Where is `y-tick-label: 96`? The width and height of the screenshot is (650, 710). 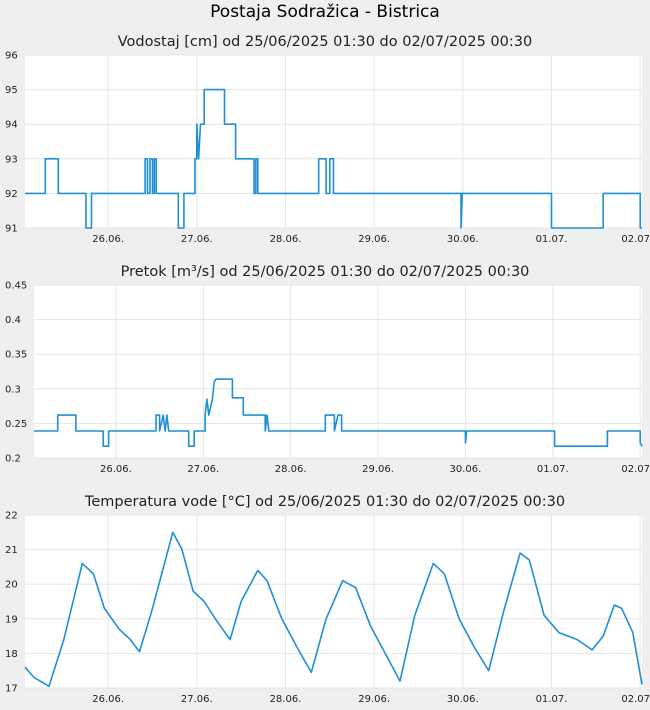 y-tick-label: 96 is located at coordinates (11, 56).